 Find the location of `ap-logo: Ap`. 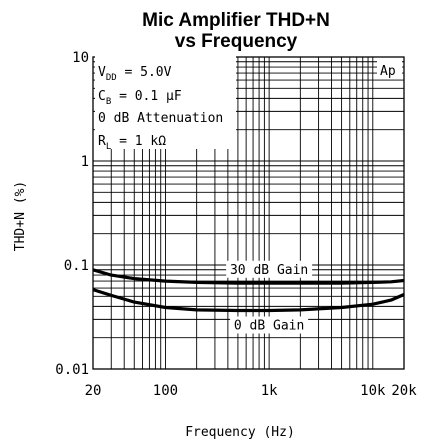

ap-logo: Ap is located at coordinates (388, 71).